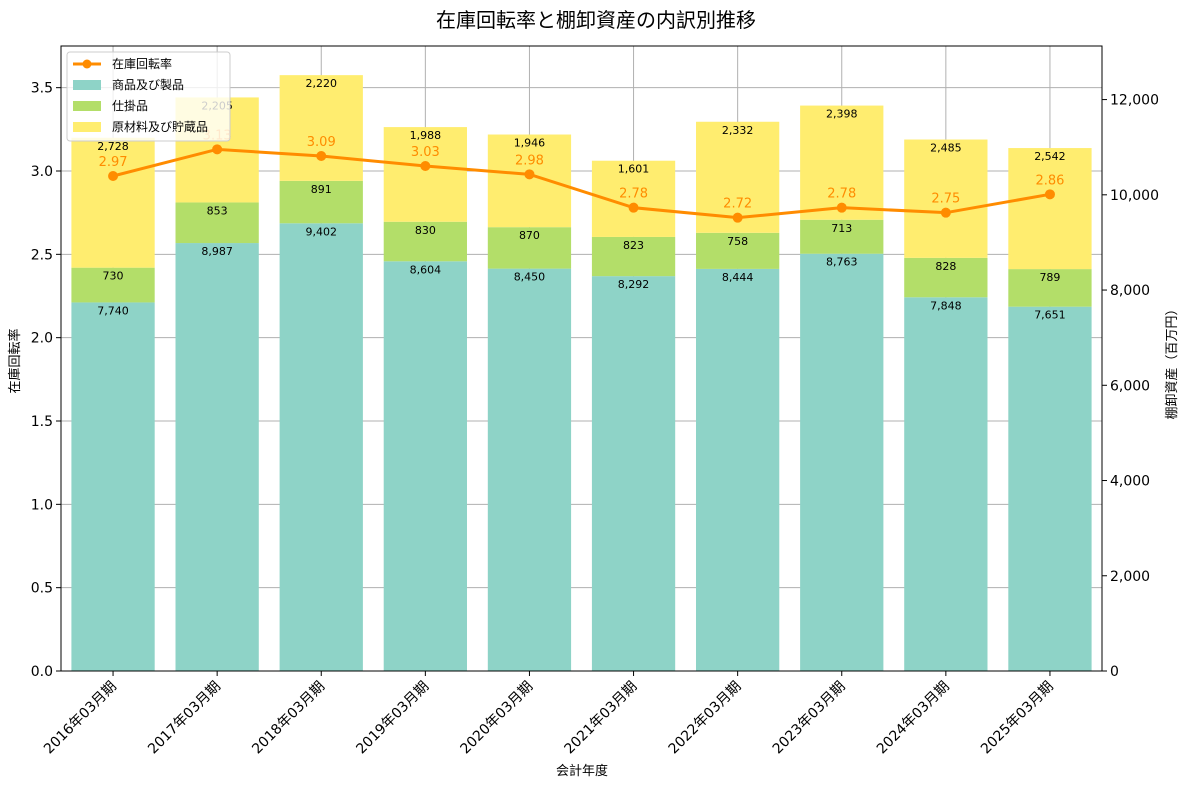 The image size is (1189, 789). I want to click on bar-value-label: 8,763, so click(842, 262).